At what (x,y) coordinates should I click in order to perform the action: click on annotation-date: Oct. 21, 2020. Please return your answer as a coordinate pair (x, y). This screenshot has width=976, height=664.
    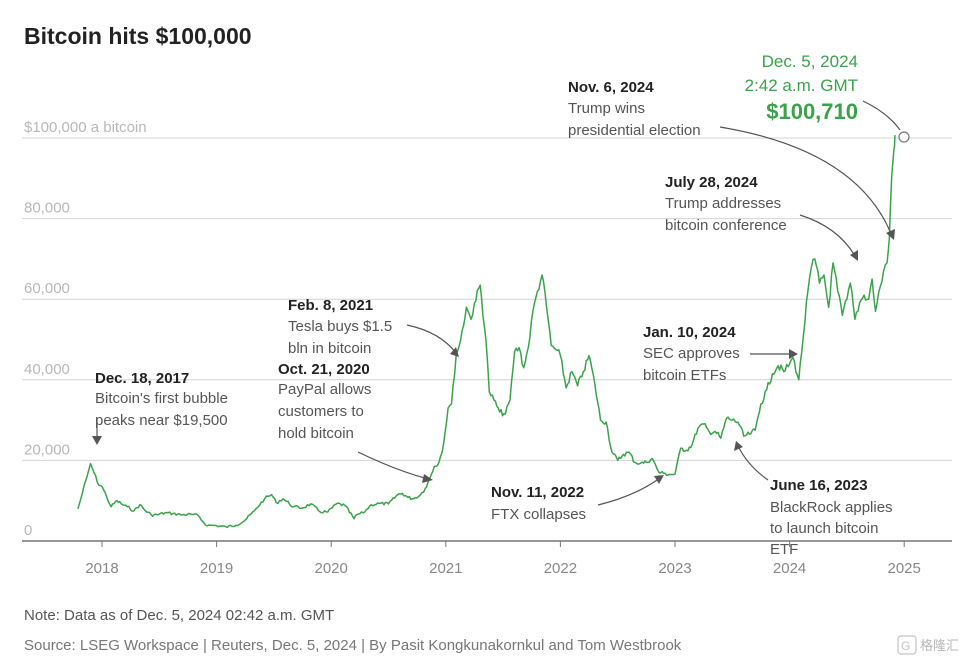
    Looking at the image, I should click on (324, 369).